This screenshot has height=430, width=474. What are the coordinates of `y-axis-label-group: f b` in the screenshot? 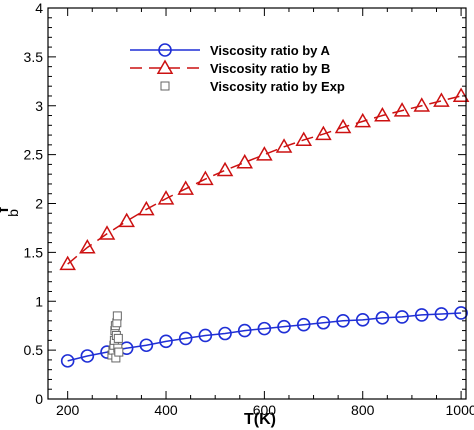 It's located at (10, 212).